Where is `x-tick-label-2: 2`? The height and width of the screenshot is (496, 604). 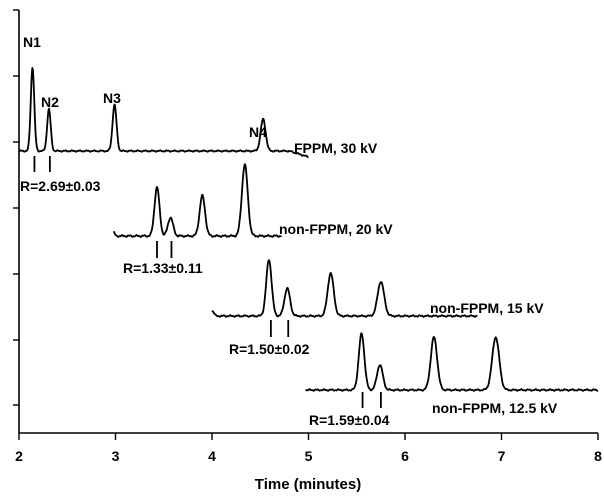 x-tick-label-2: 2 is located at coordinates (19, 456).